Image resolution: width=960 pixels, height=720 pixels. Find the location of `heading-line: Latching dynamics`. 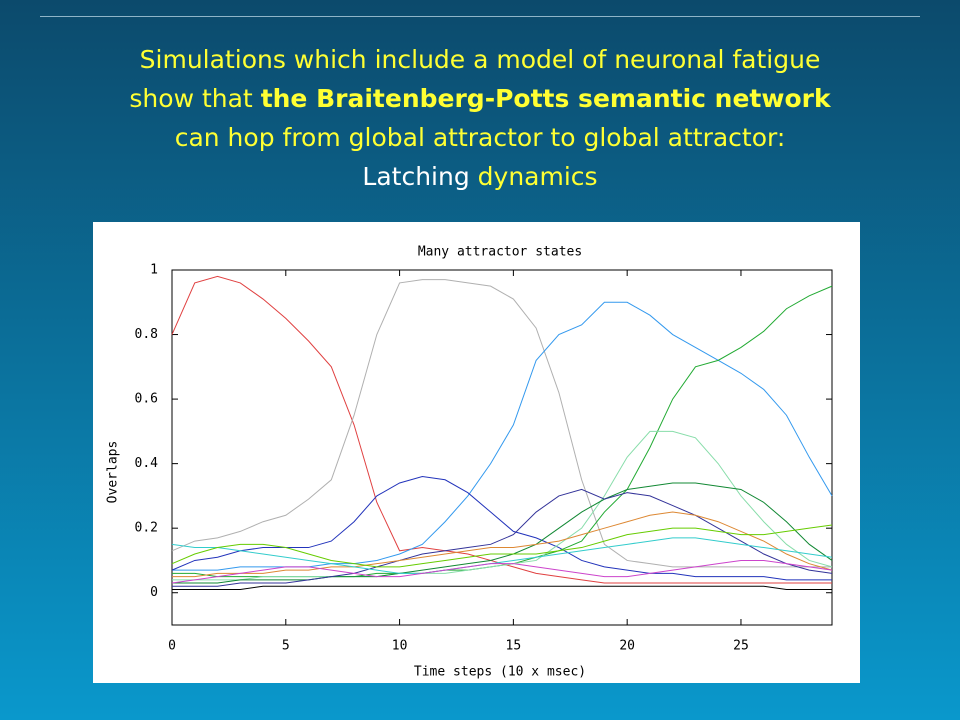

heading-line: Latching dynamics is located at coordinates (480, 176).